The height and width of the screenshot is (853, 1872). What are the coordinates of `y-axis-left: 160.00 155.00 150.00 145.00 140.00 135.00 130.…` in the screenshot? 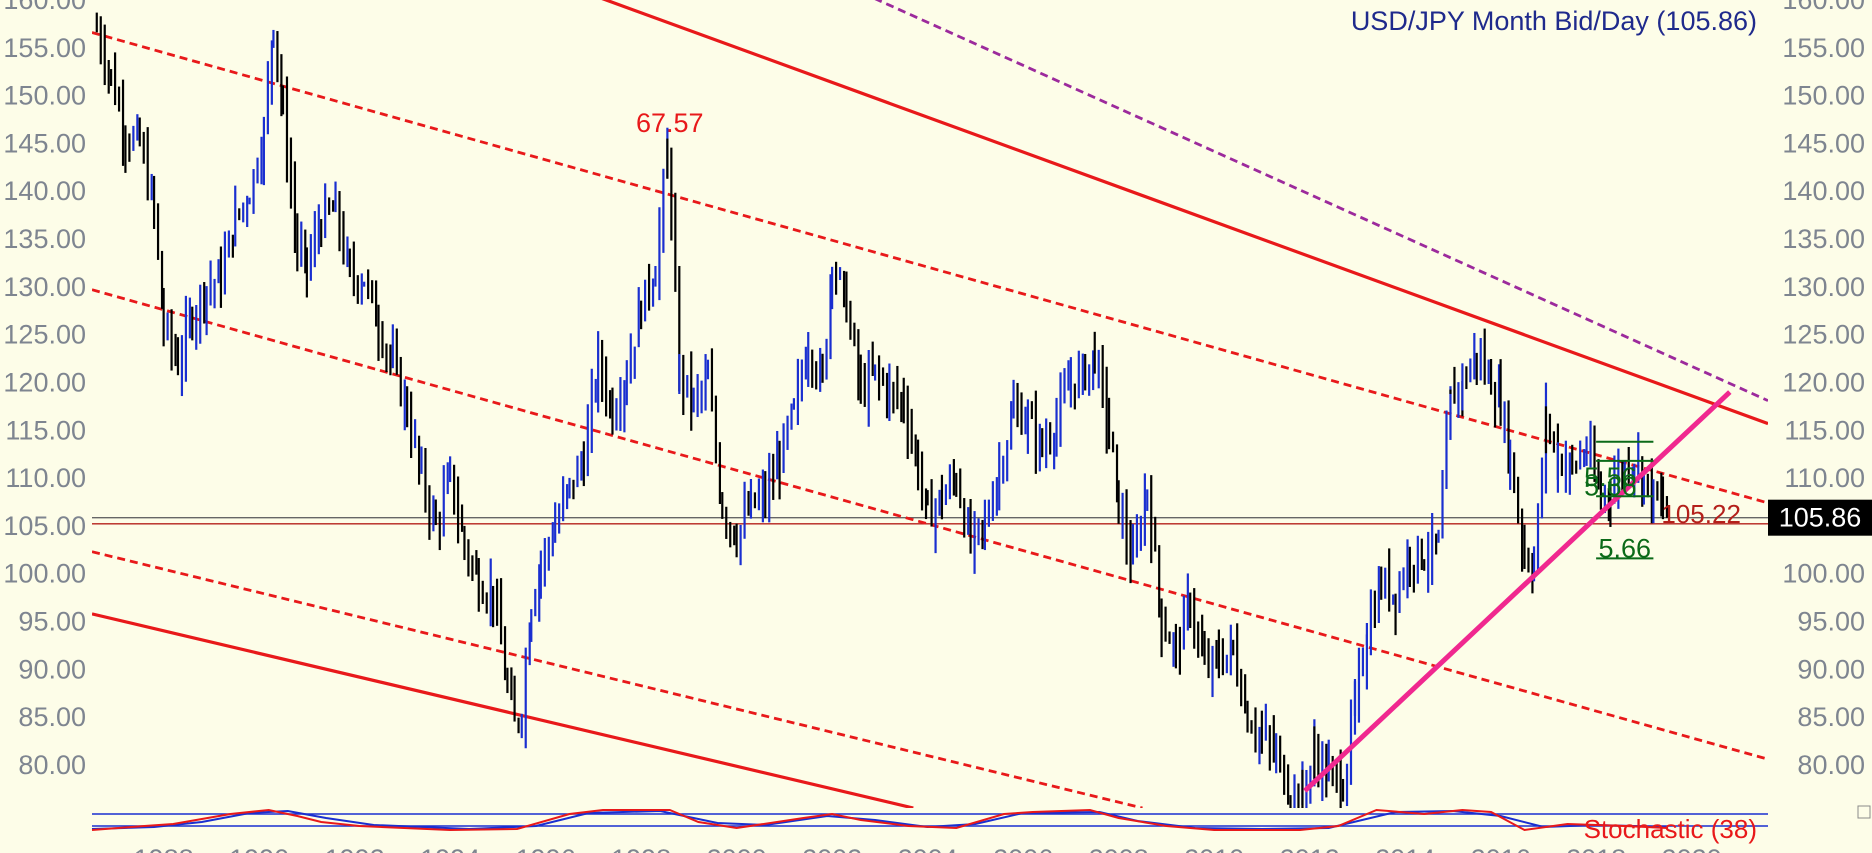 It's located at (44, 390).